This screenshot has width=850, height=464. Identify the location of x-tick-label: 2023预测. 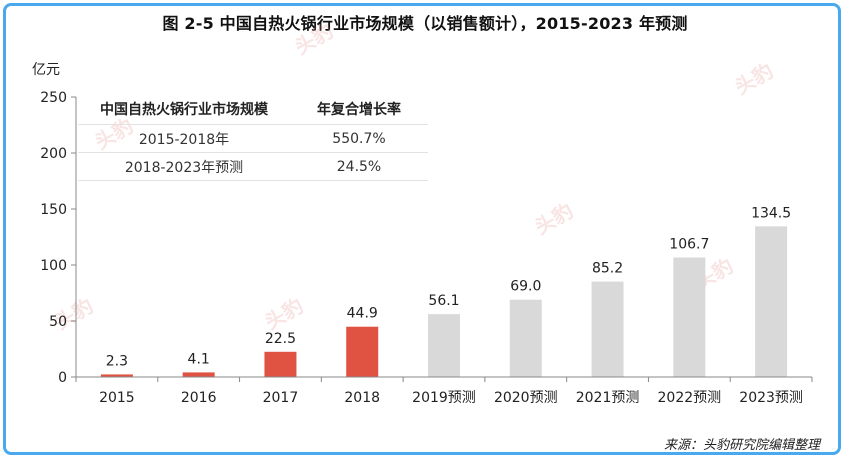
(771, 398).